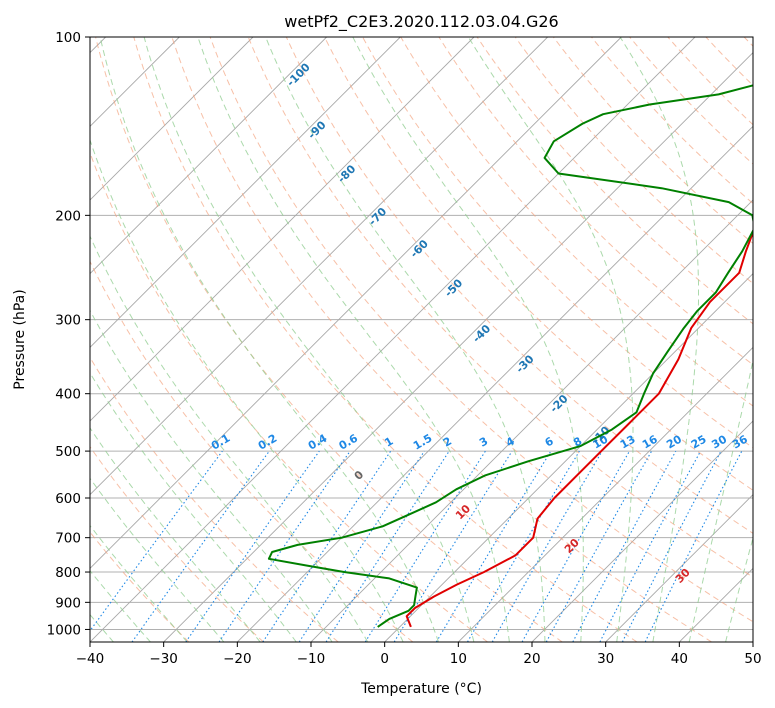 The width and height of the screenshot is (775, 708). I want to click on x-tick-label: −40, so click(90, 659).